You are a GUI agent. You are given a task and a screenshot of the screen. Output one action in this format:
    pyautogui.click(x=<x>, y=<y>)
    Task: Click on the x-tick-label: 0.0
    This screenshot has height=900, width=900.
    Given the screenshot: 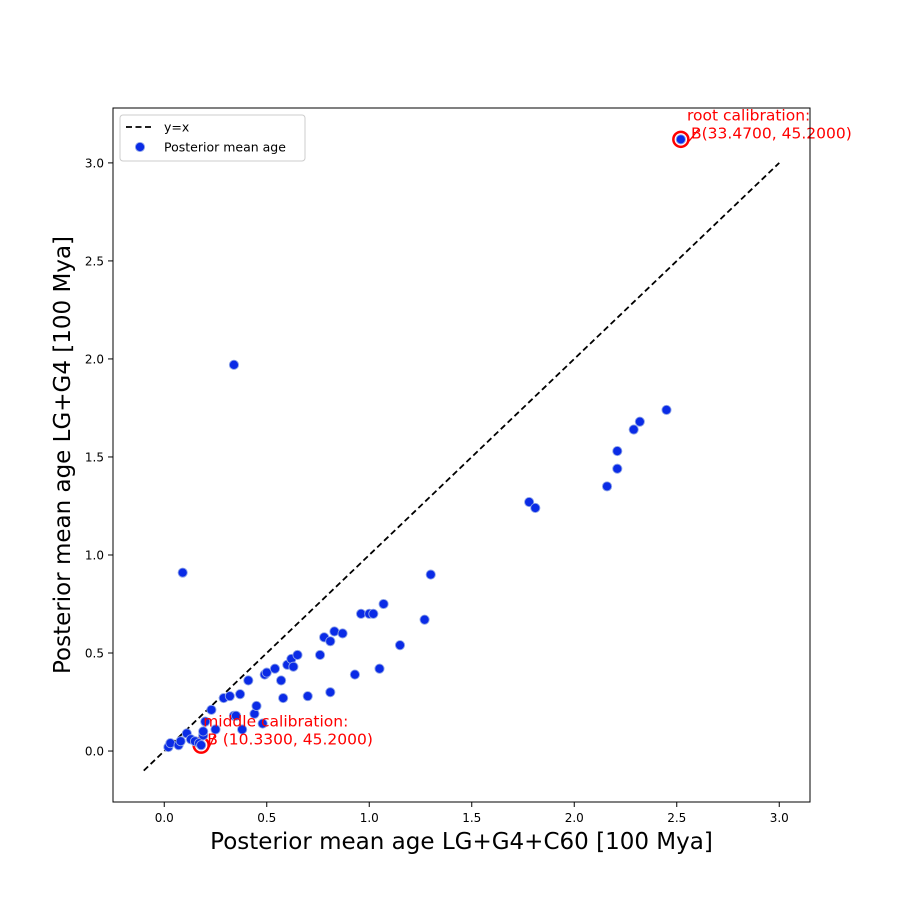 What is the action you would take?
    pyautogui.click(x=164, y=818)
    